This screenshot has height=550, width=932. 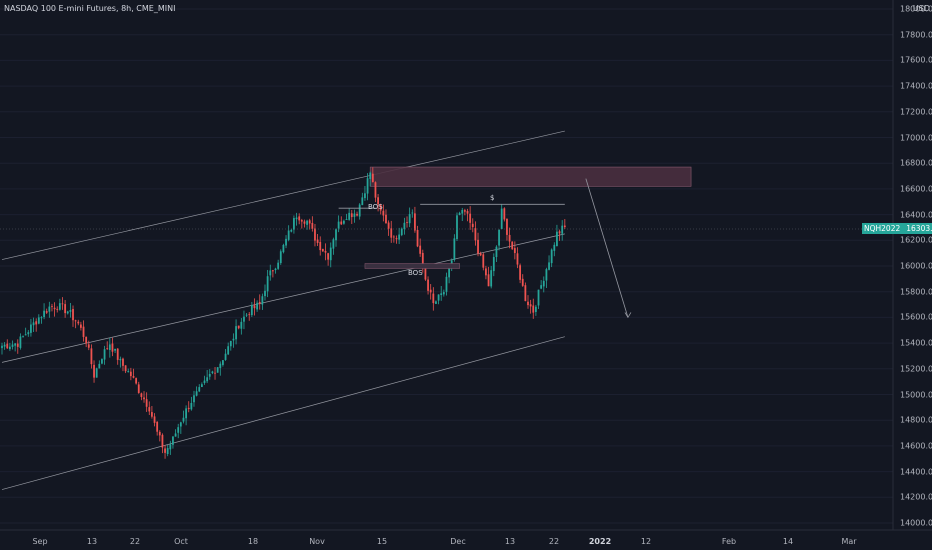 I want to click on supply-zone, so click(x=530, y=176).